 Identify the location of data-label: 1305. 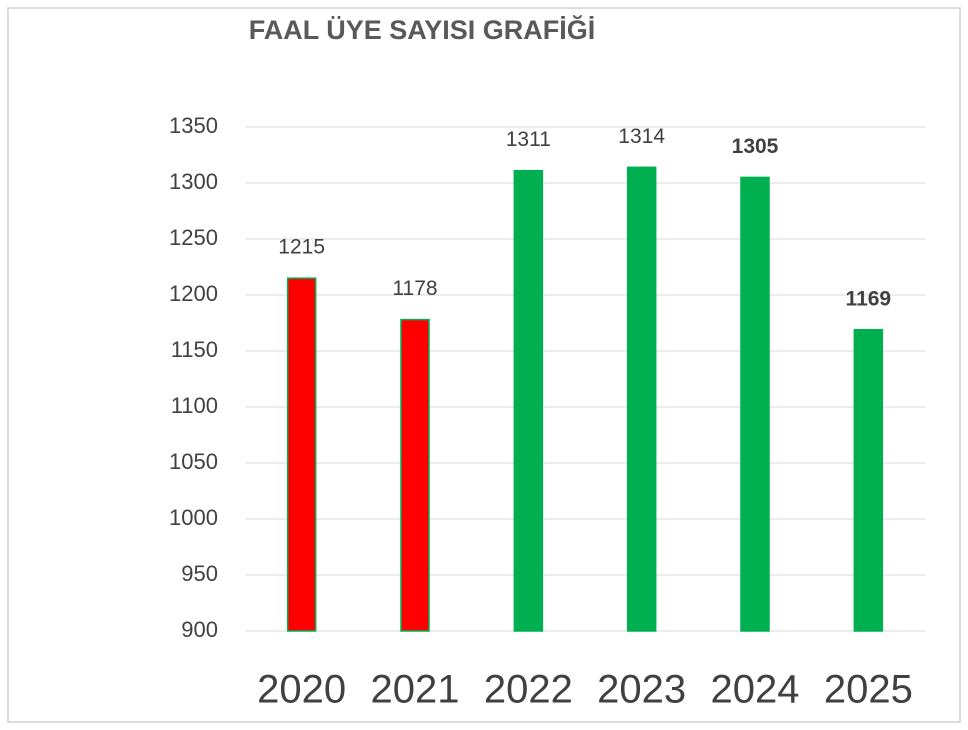
(755, 146).